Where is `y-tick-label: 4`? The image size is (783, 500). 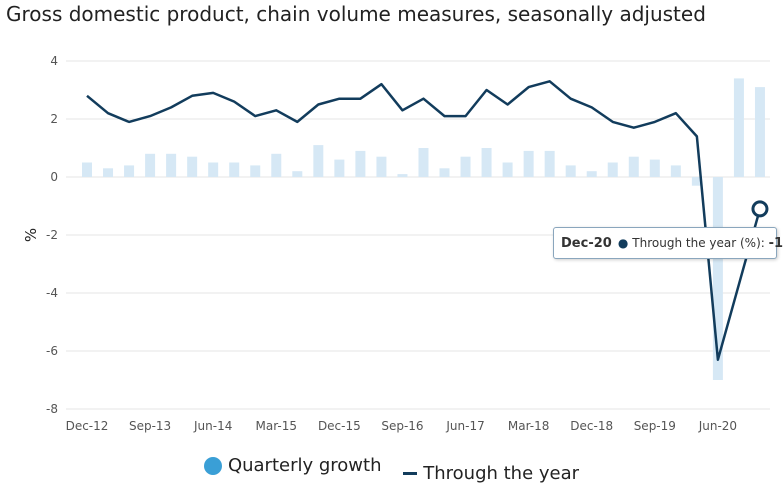
y-tick-label: 4 is located at coordinates (54, 61).